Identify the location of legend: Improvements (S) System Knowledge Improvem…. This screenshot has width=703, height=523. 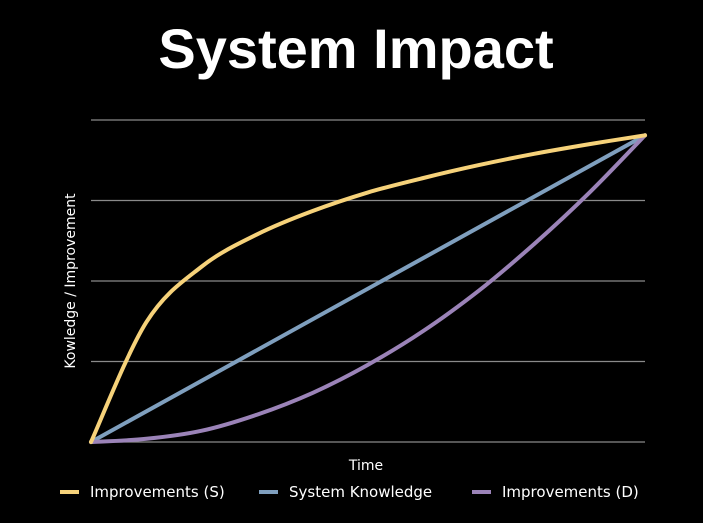
(349, 492).